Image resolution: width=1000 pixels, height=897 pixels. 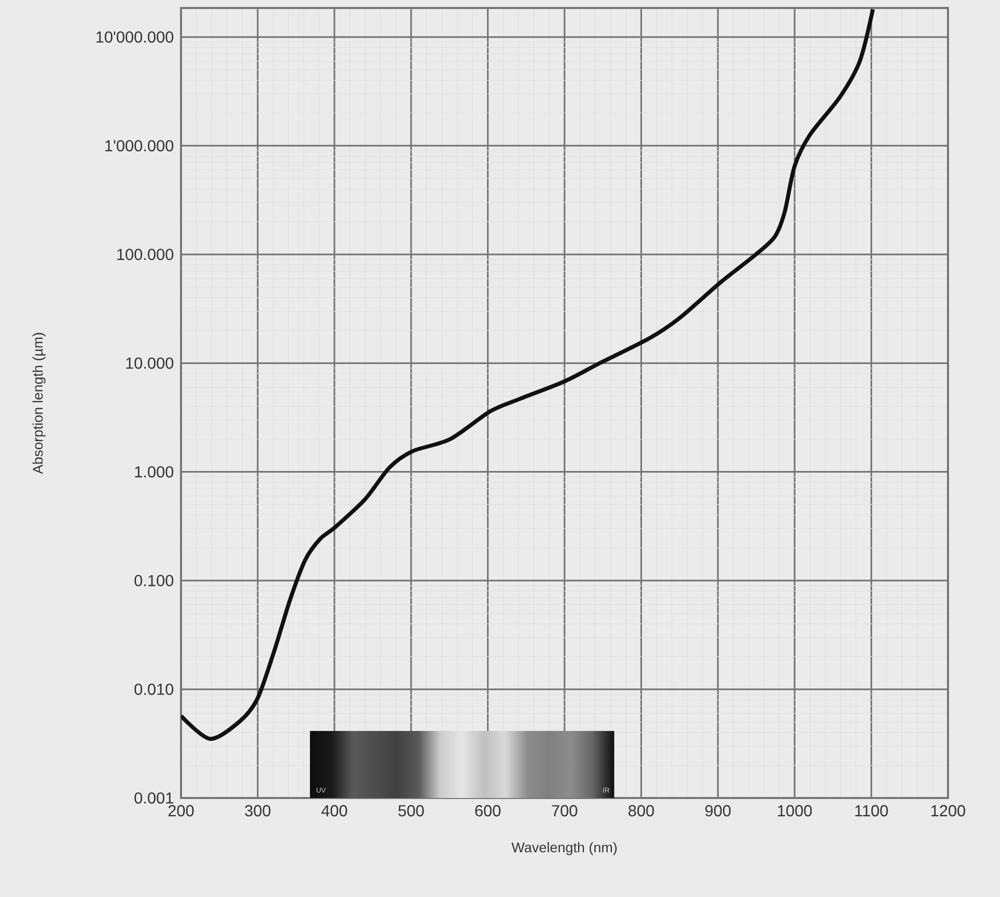 What do you see at coordinates (154, 798) in the screenshot?
I see `y-tick-label: 0.001` at bounding box center [154, 798].